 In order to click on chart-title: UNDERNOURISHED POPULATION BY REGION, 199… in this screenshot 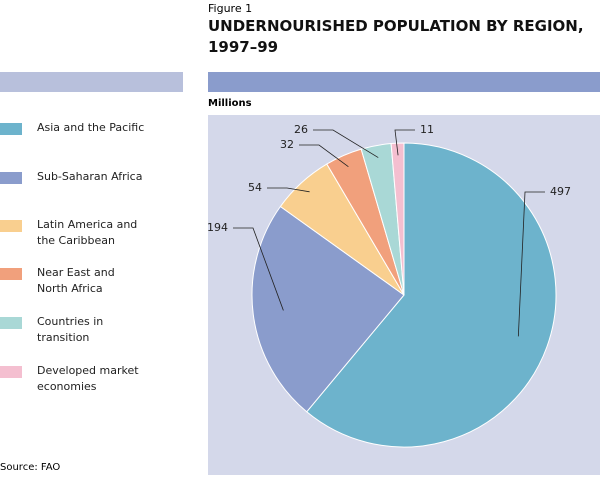, I will do `click(396, 36)`.